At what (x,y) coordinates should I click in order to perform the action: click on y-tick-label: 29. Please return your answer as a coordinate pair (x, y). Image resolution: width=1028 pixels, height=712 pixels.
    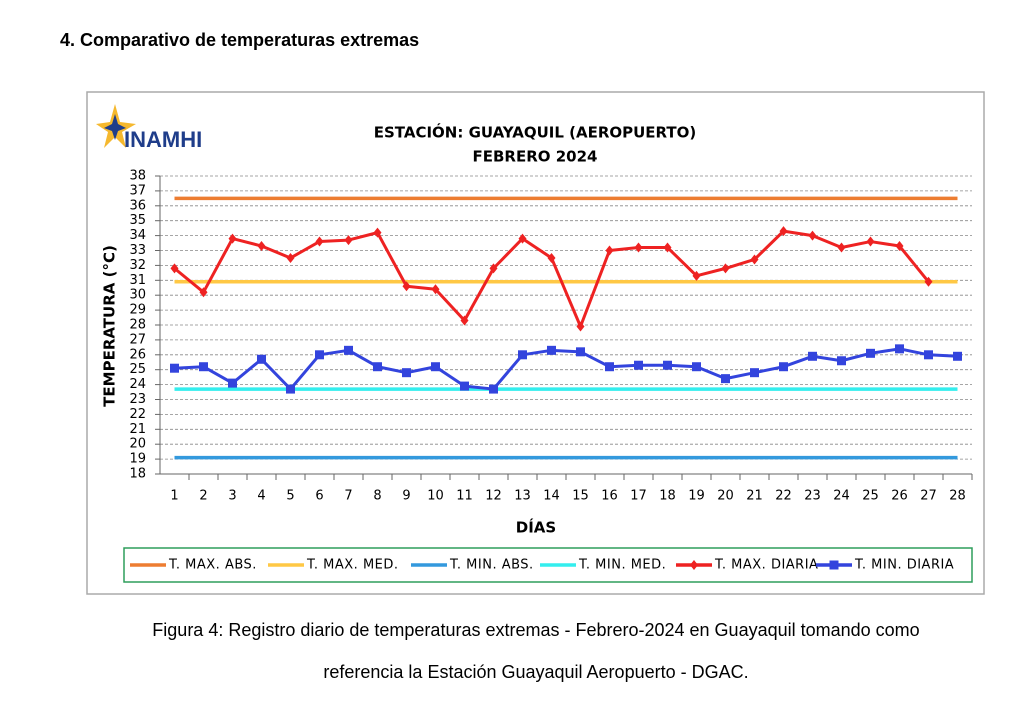
    Looking at the image, I should click on (137, 310).